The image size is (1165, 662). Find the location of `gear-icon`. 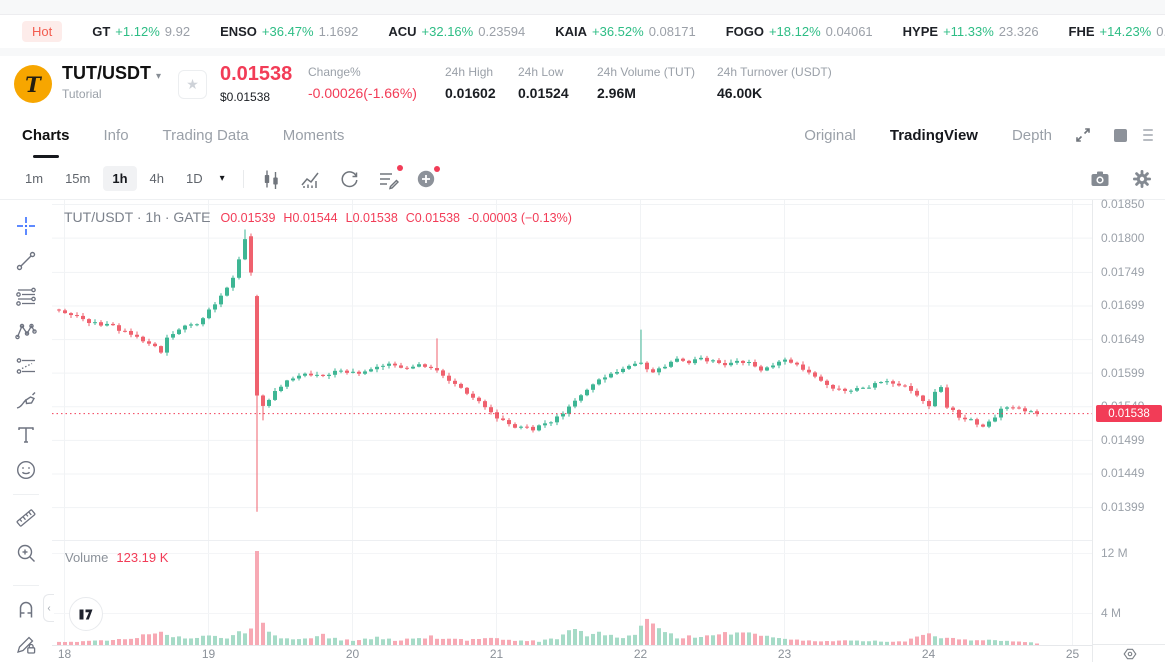

gear-icon is located at coordinates (1142, 178).